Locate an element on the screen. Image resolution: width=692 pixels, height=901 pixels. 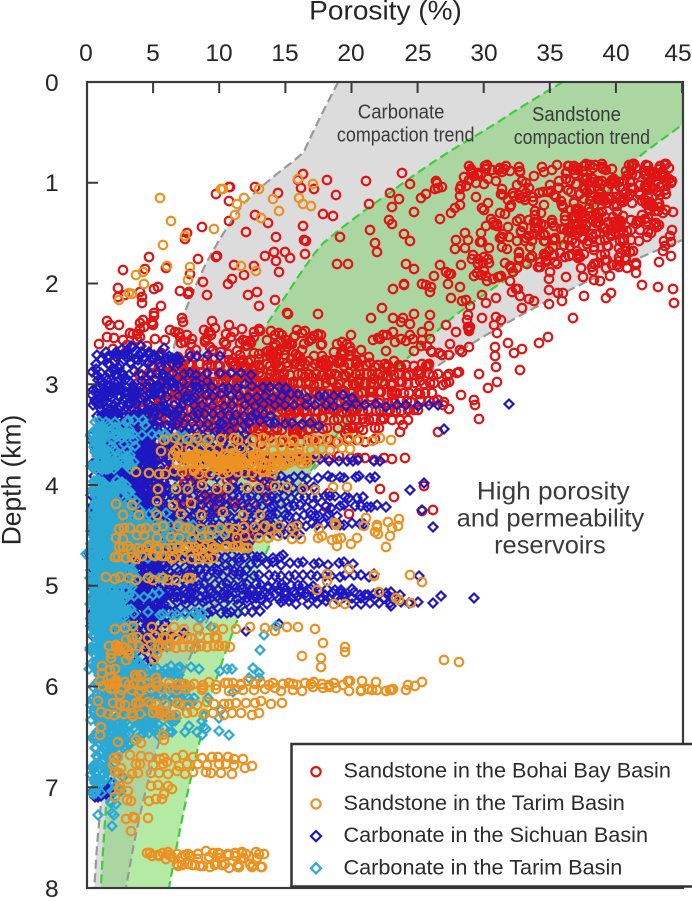
svg-text: 1 is located at coordinates (52, 183).